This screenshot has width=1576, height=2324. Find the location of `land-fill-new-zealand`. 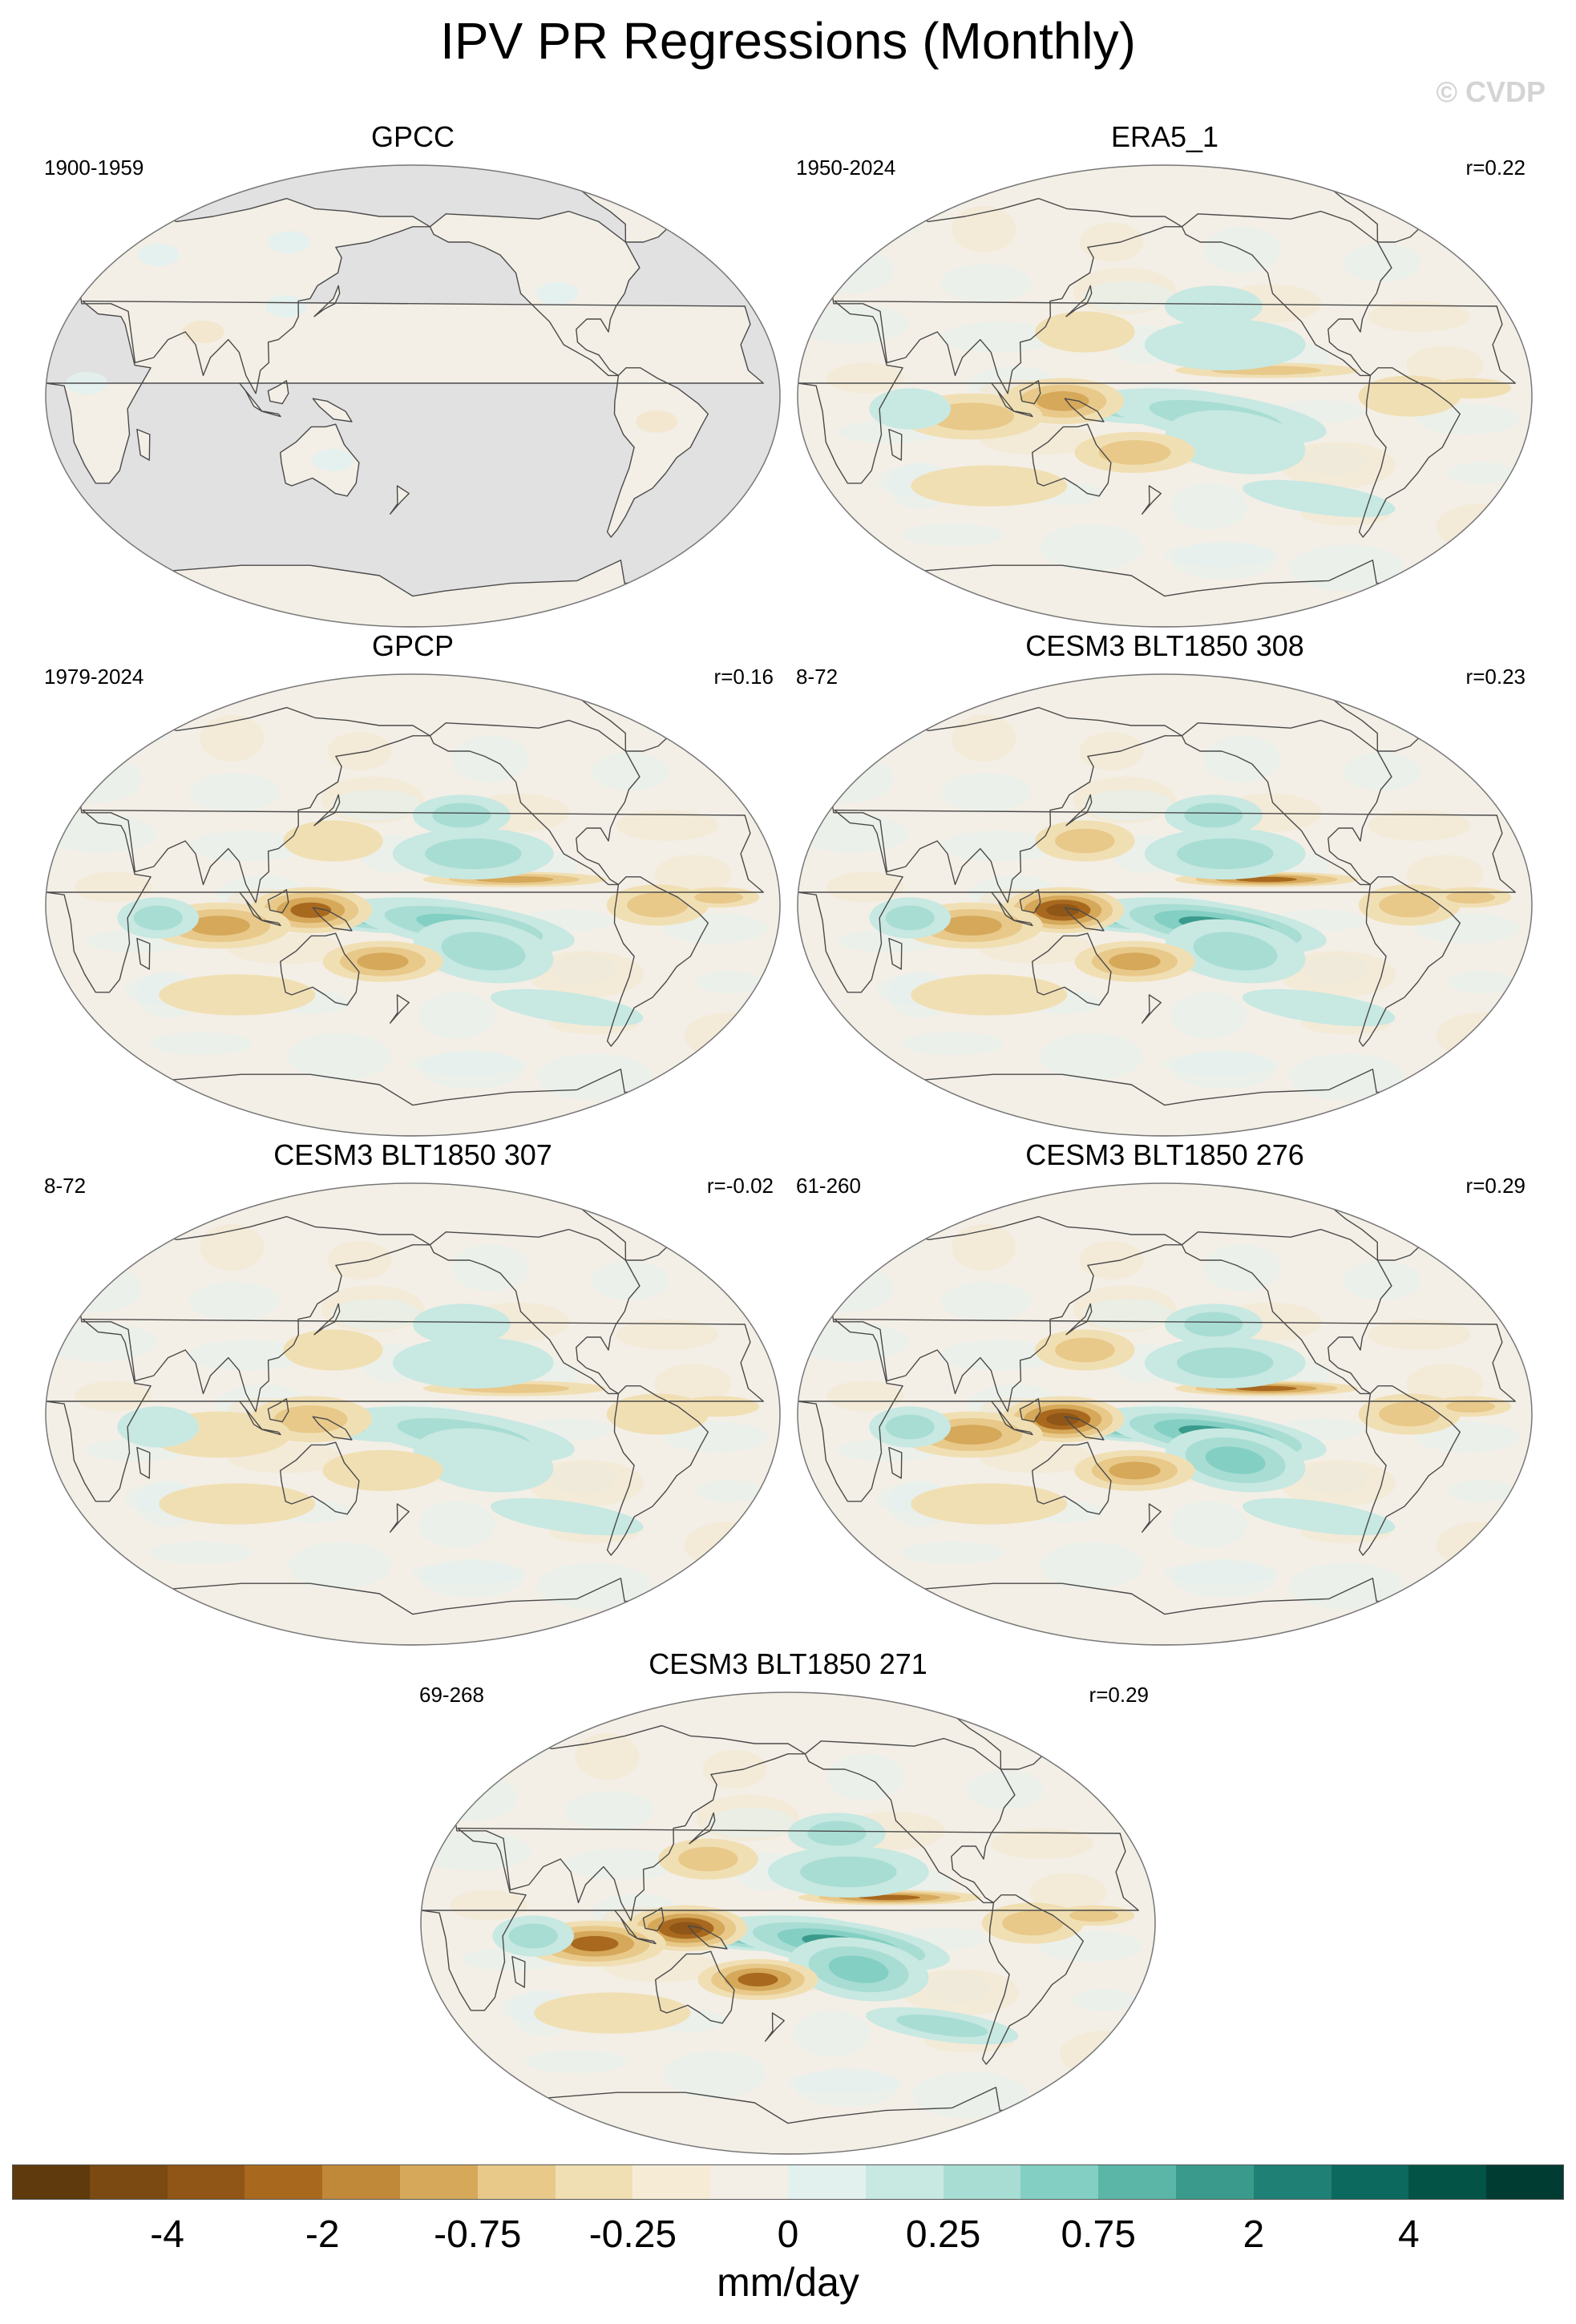

land-fill-new-zealand is located at coordinates (400, 501).